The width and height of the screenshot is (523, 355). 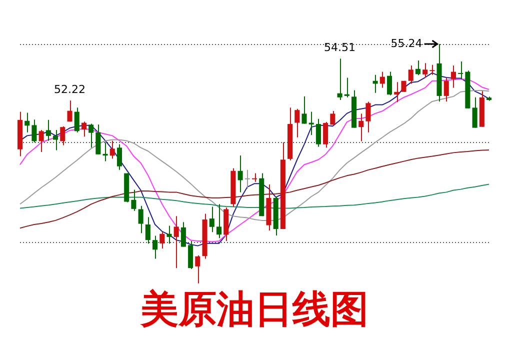 What do you see at coordinates (70, 89) in the screenshot?
I see `annotation: 52.22` at bounding box center [70, 89].